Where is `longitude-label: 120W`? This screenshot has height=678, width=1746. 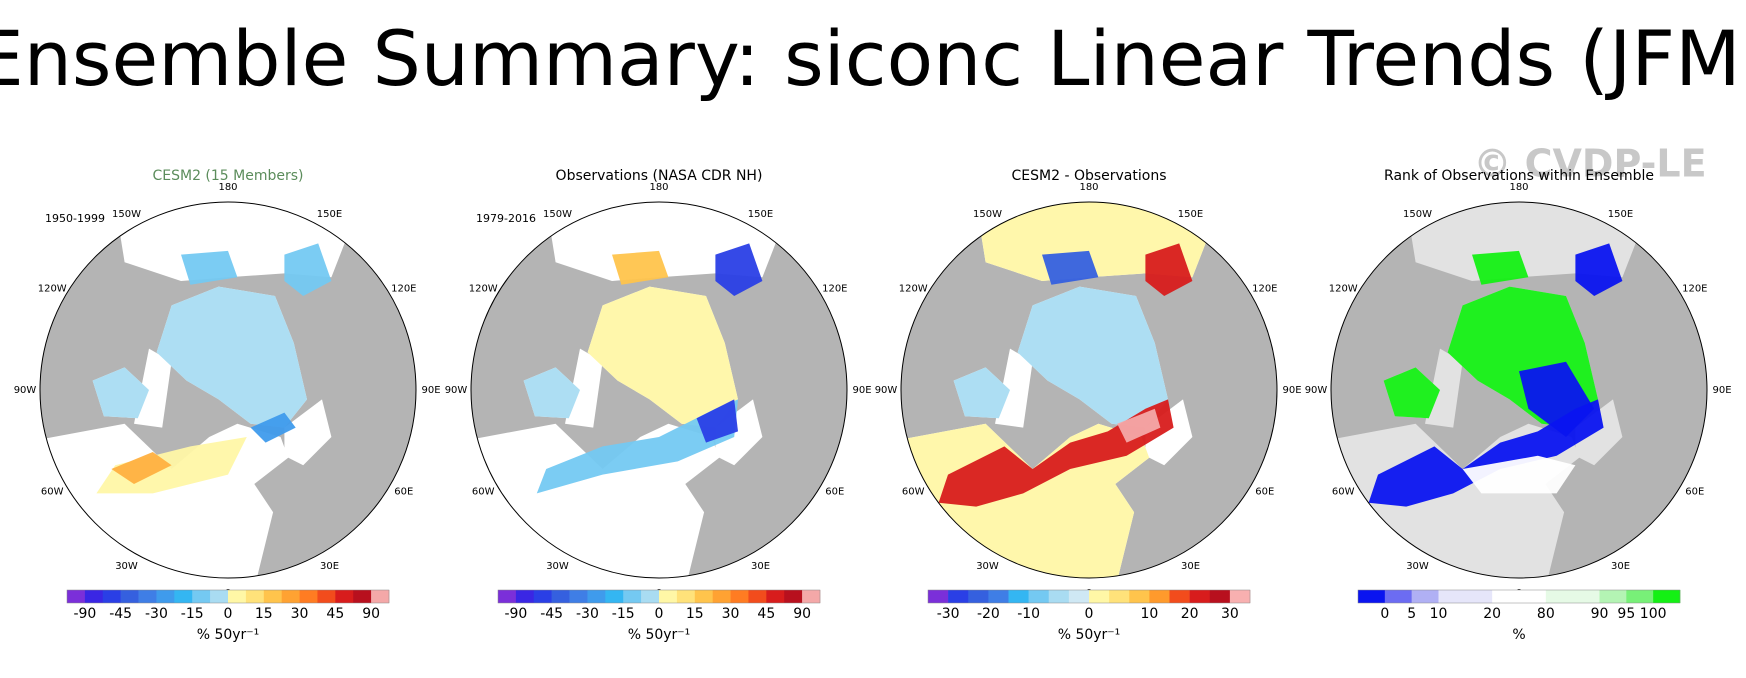
longitude-label: 120W is located at coordinates (483, 289).